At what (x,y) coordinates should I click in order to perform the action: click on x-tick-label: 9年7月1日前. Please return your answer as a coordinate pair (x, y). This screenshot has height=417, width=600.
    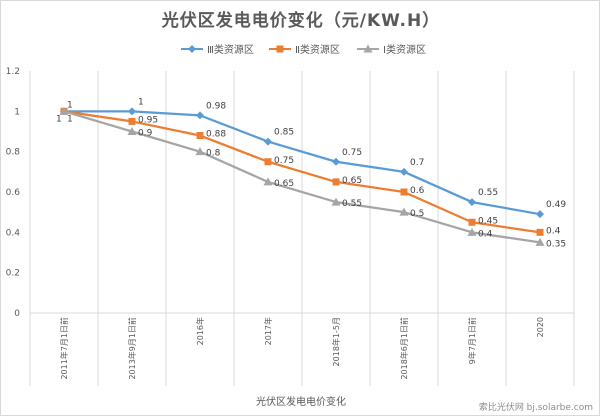
    Looking at the image, I should click on (472, 340).